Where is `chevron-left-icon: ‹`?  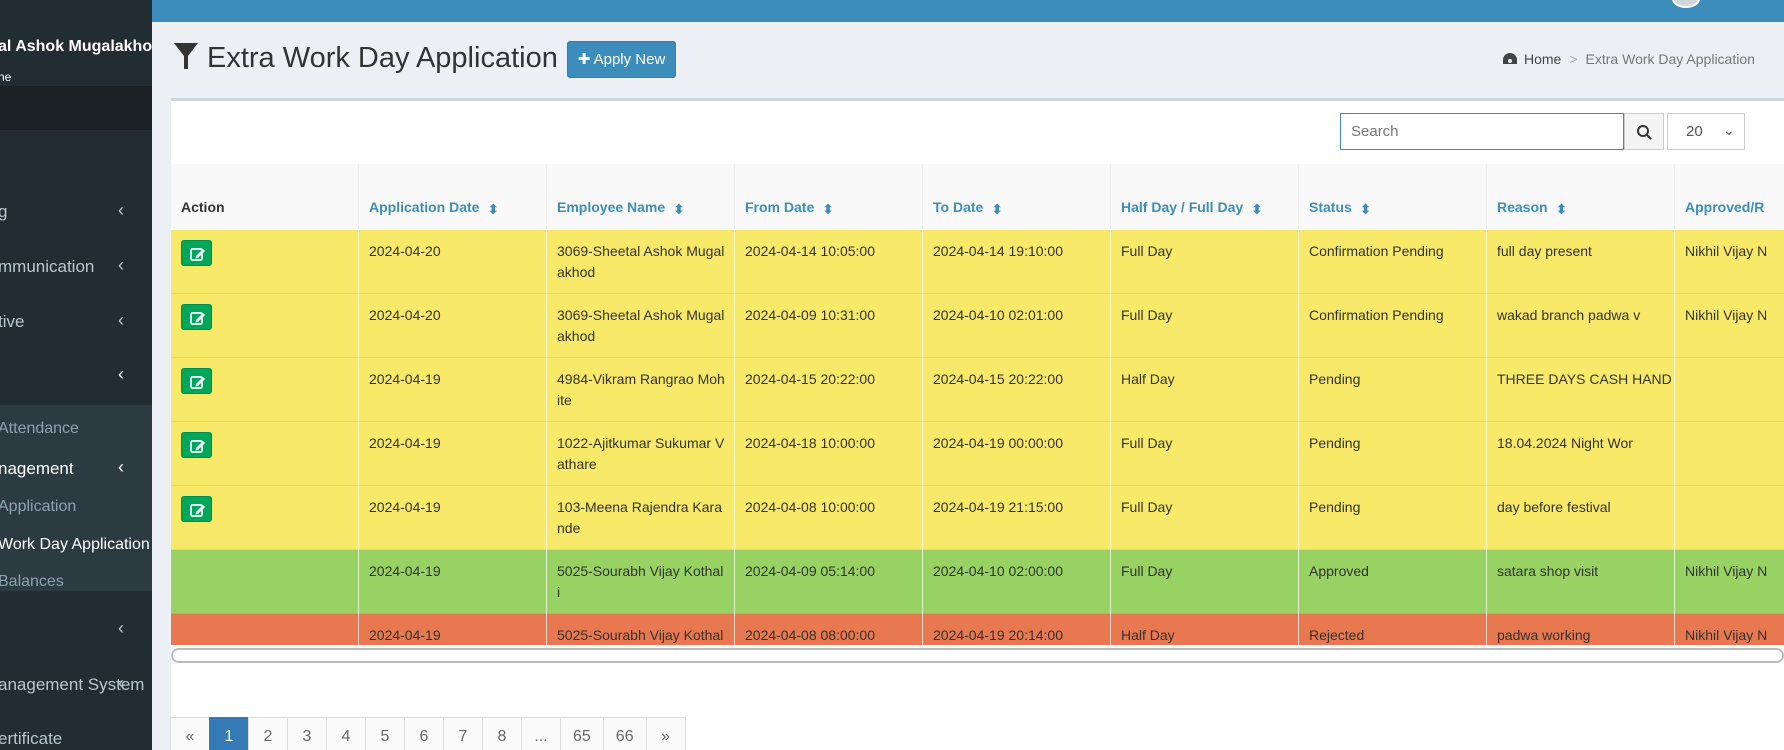
chevron-left-icon: ‹ is located at coordinates (121, 628).